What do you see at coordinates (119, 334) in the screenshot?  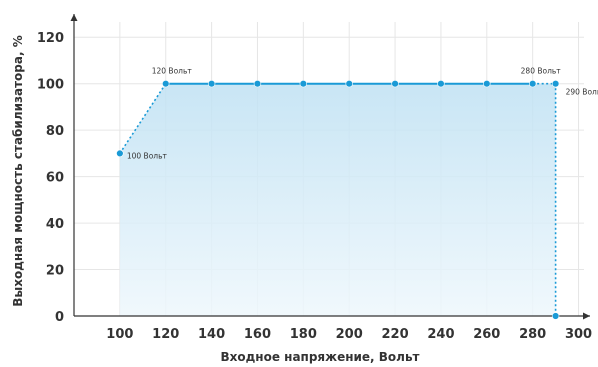 I see `x-tick-label: 100` at bounding box center [119, 334].